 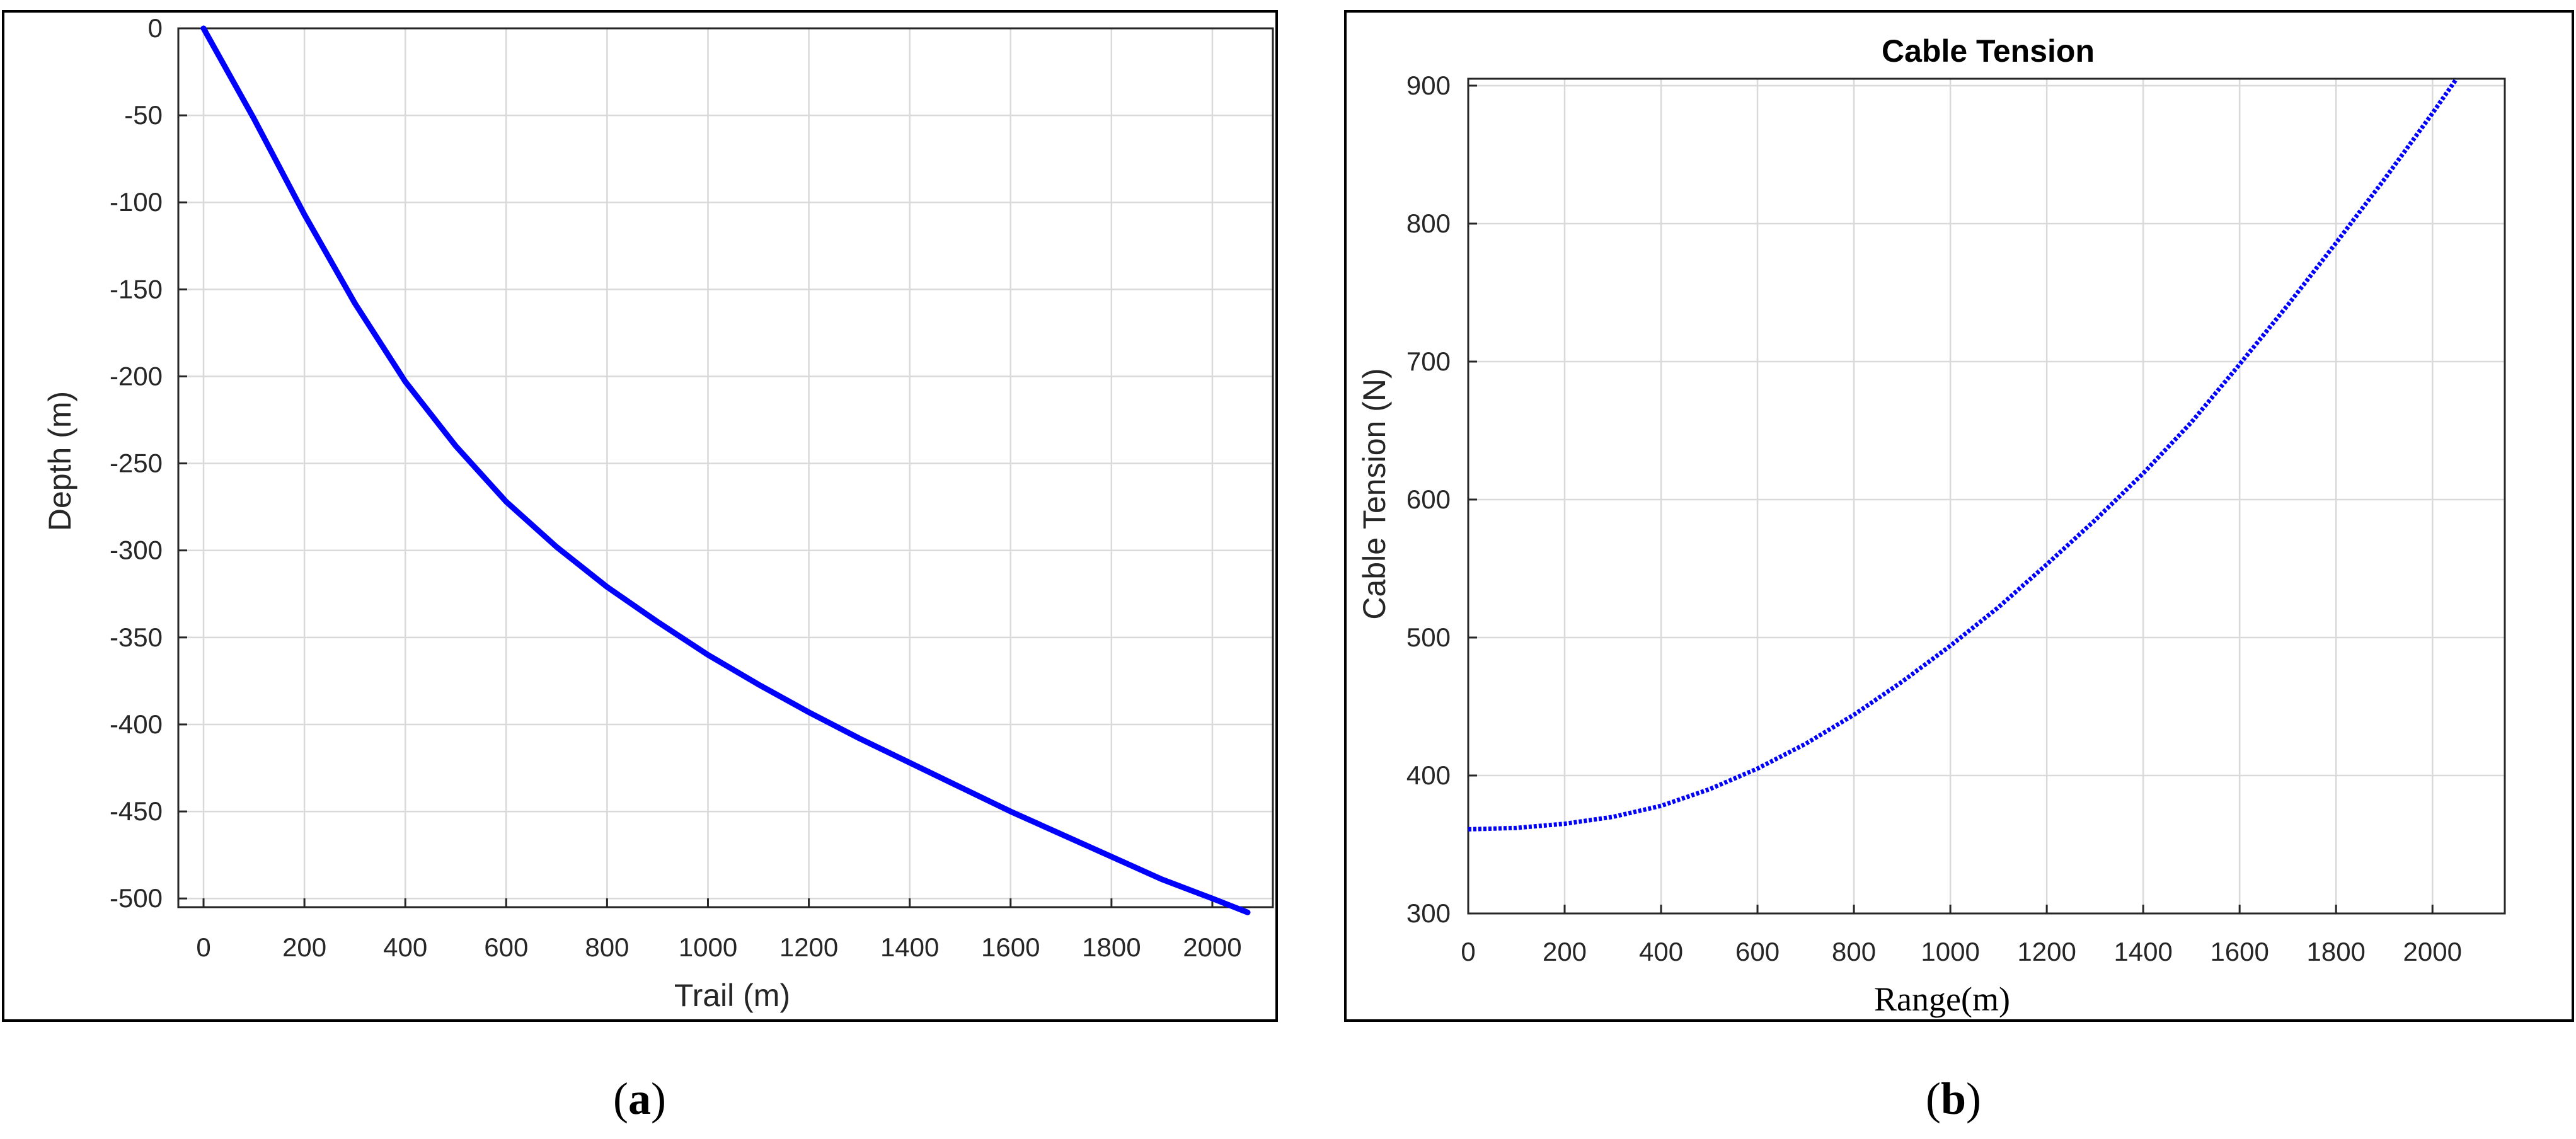 I want to click on y-tick-label: -250, so click(x=136, y=463).